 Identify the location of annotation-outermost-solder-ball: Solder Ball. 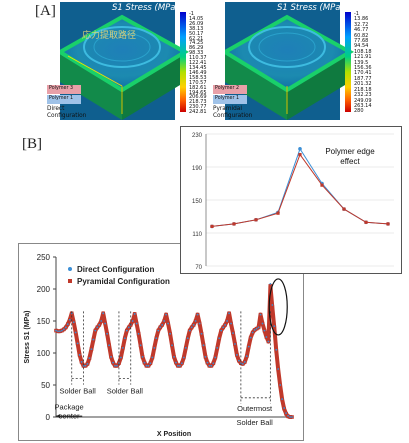
(254, 422).